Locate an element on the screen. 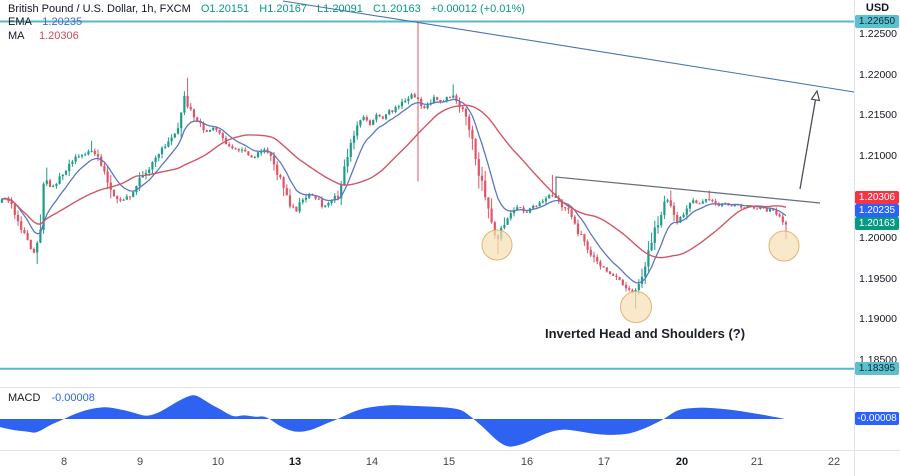 The image size is (900, 476). pattern-annotation-text: Inverted Head and Shoulders (?) is located at coordinates (645, 333).